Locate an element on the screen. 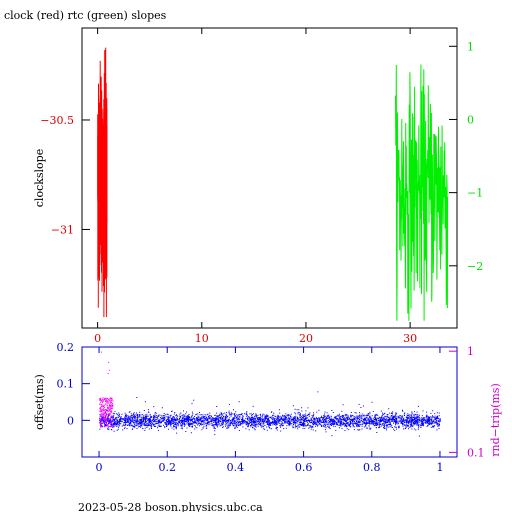 The height and width of the screenshot is (512, 512). bottom-series-group is located at coordinates (270, 394).